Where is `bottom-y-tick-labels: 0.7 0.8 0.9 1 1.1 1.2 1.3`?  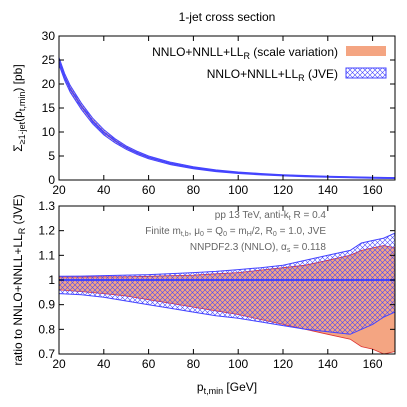
bottom-y-tick-labels: 0.7 0.8 0.9 1 1.1 1.2 1.3 is located at coordinates (46, 280).